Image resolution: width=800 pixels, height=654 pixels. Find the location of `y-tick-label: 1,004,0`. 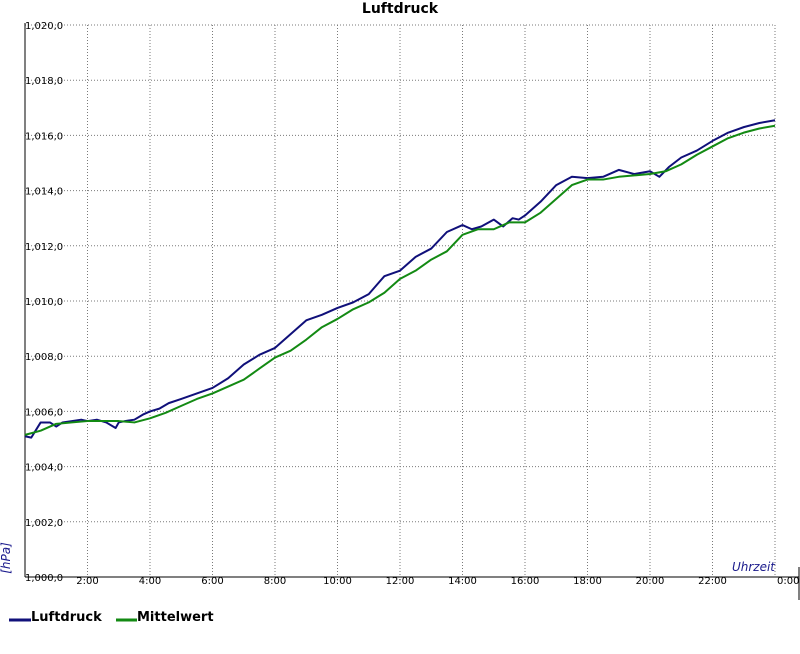

y-tick-label: 1,004,0 is located at coordinates (44, 468).